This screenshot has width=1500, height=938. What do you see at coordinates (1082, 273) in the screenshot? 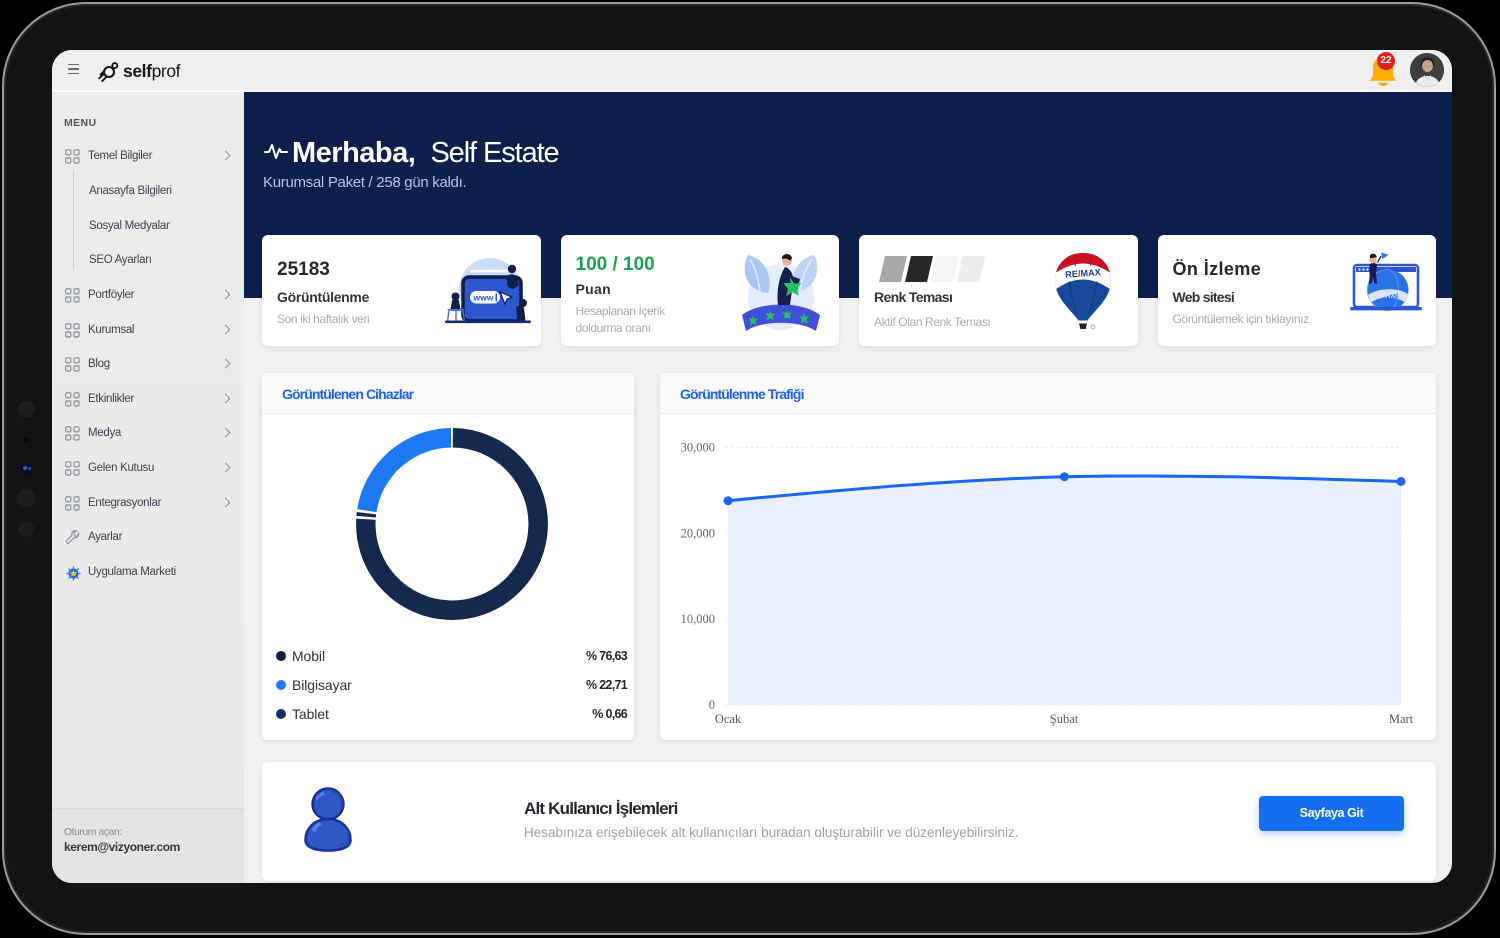
I see `svg-text: RE/MAX` at bounding box center [1082, 273].